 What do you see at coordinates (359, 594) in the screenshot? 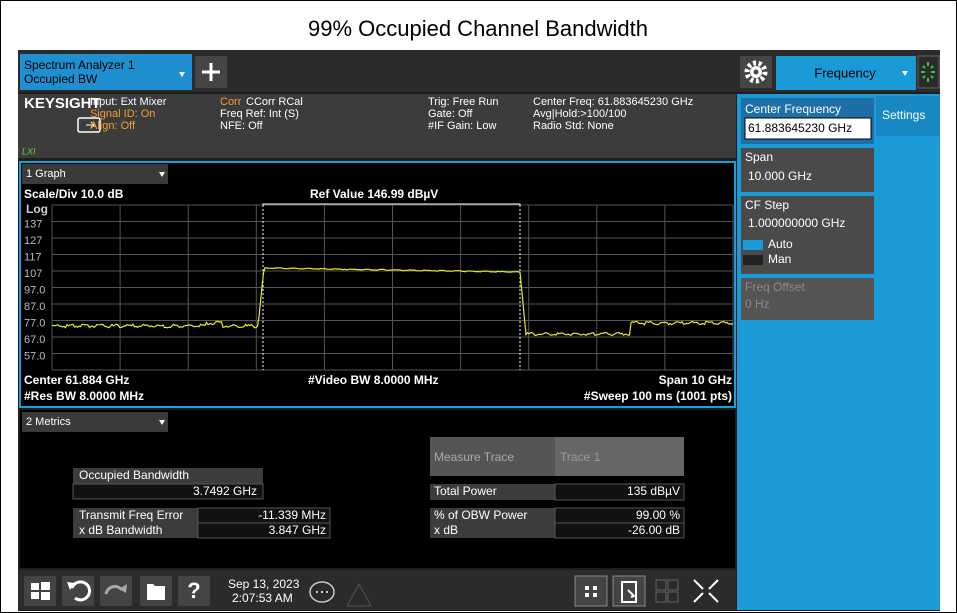
I see `alert-icon` at bounding box center [359, 594].